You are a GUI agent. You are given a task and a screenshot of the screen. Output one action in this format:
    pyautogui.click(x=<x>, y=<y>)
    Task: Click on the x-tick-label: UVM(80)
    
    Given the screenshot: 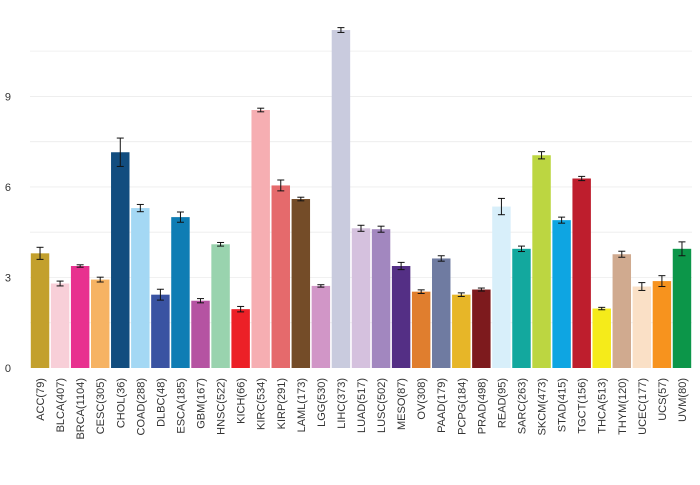 What is the action you would take?
    pyautogui.click(x=683, y=400)
    